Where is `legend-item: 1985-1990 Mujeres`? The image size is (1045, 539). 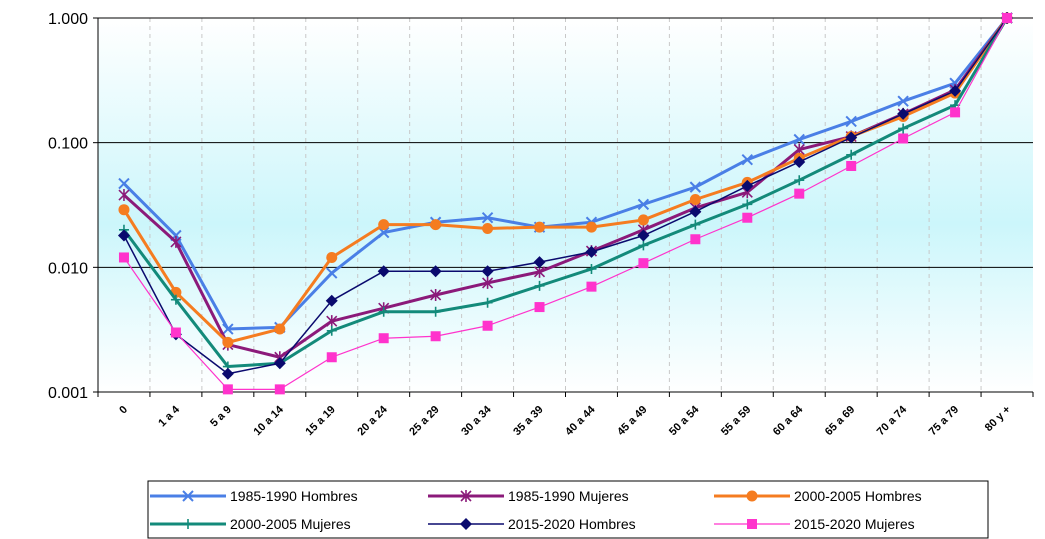 legend-item: 1985-1990 Mujeres is located at coordinates (528, 496).